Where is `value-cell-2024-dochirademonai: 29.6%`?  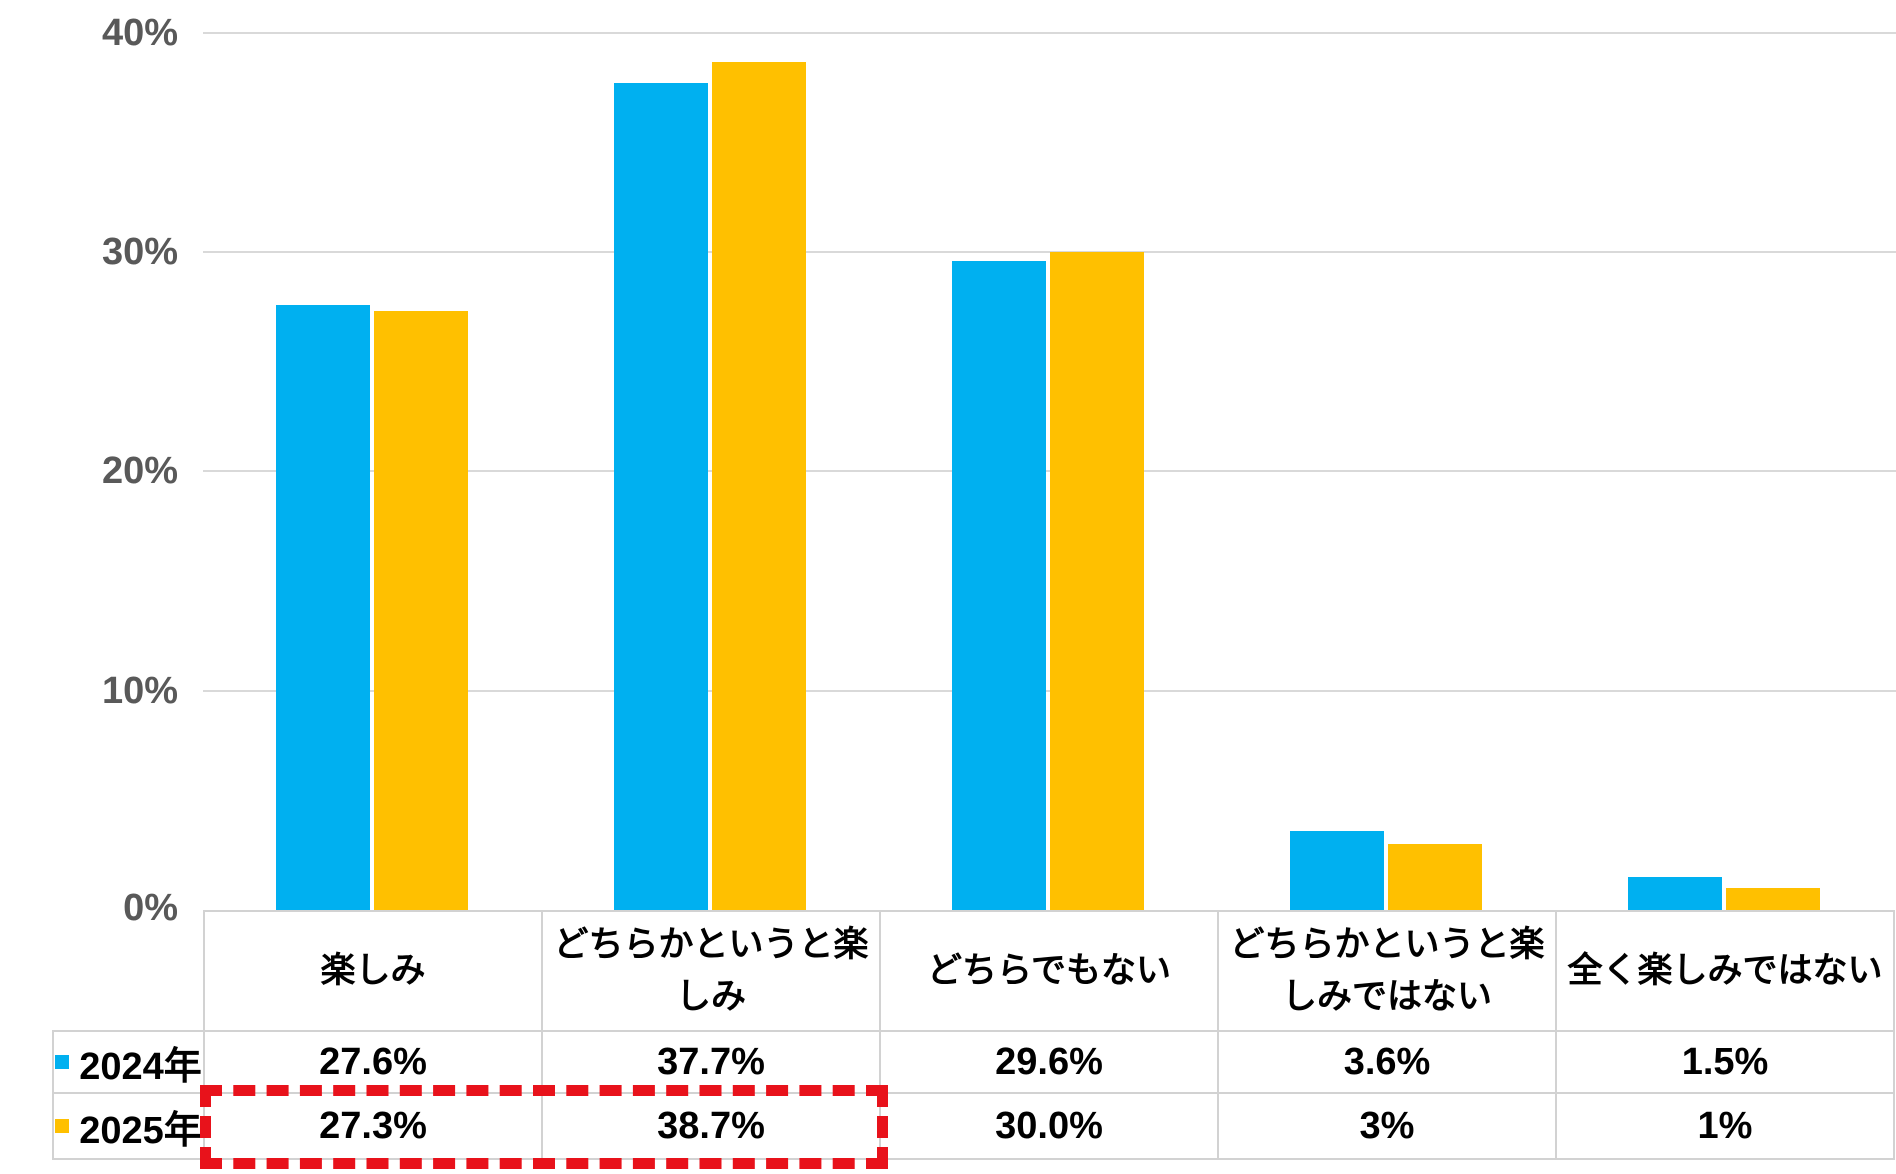
value-cell-2024-dochirademonai: 29.6% is located at coordinates (1049, 1062).